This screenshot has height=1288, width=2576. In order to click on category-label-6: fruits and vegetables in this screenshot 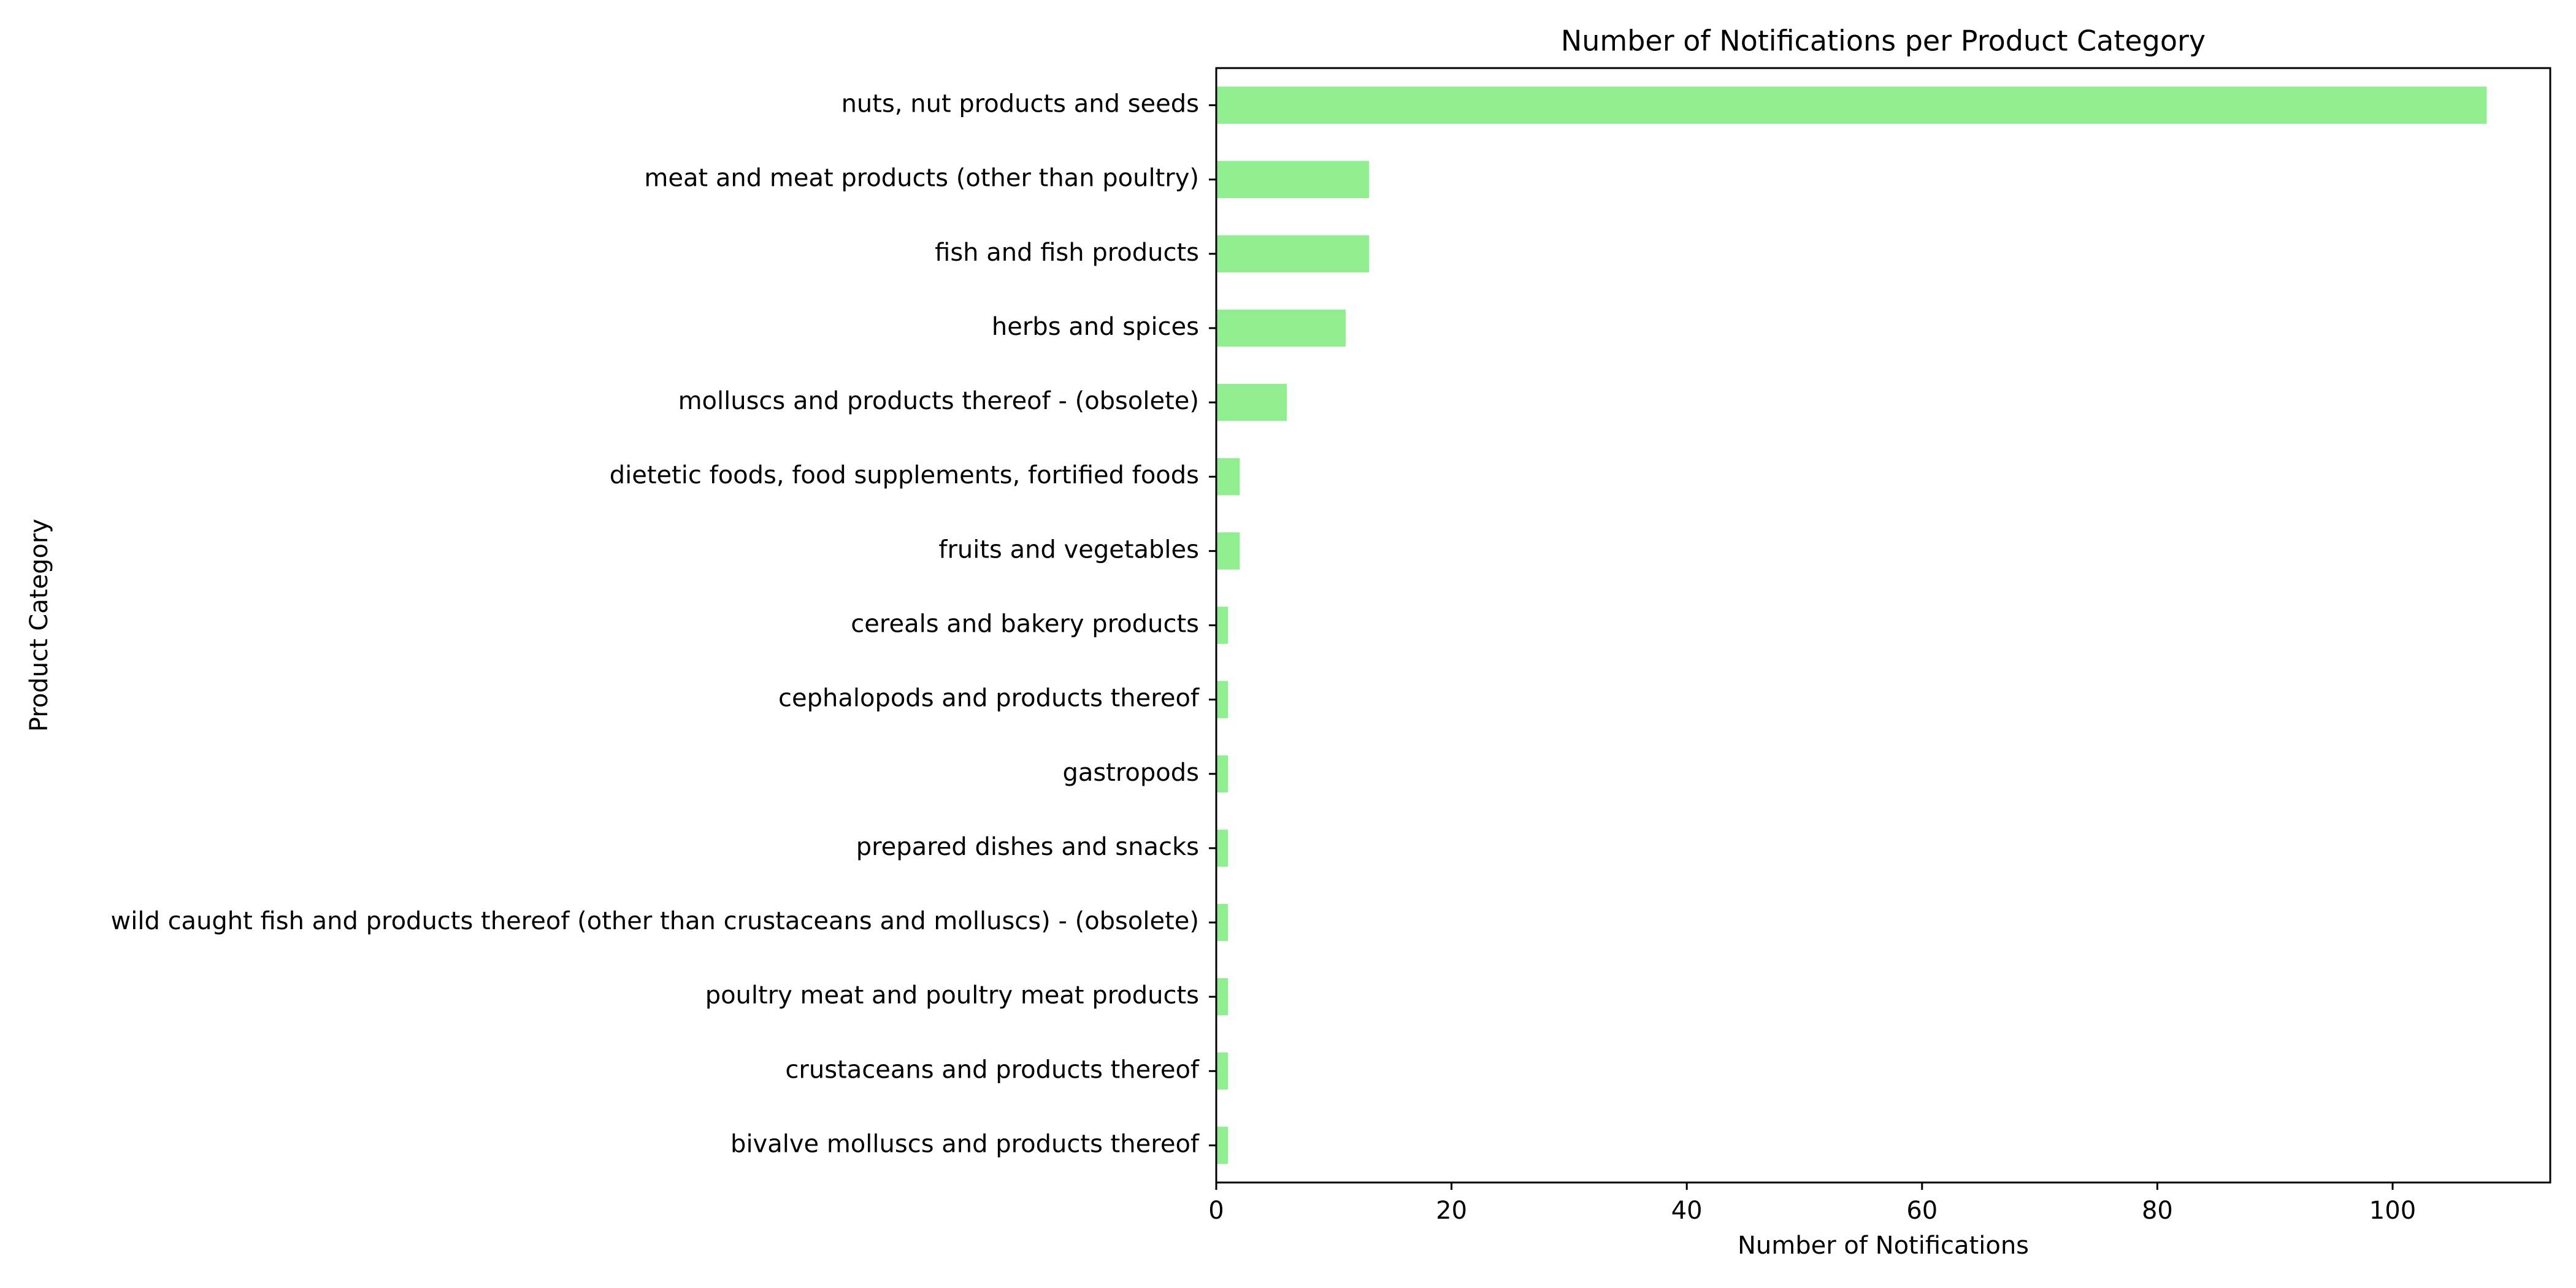, I will do `click(1068, 549)`.